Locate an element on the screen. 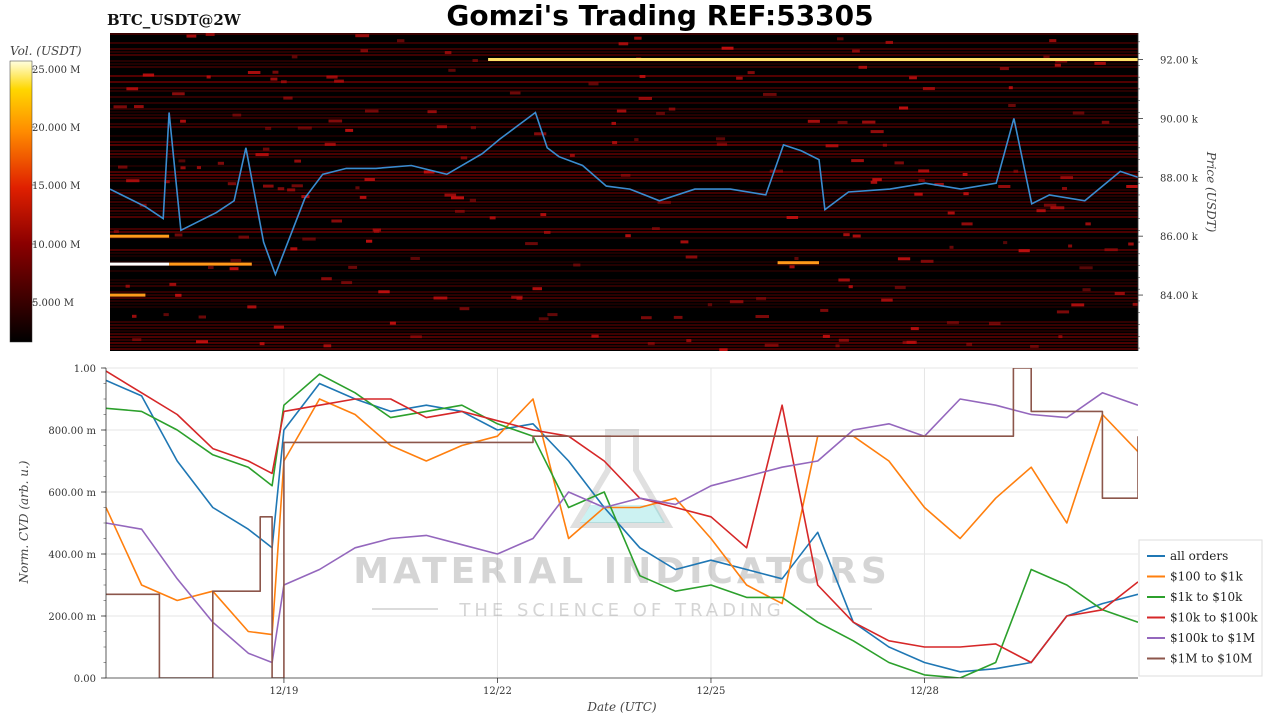  price-tick-label: 92.00 k is located at coordinates (1179, 61).